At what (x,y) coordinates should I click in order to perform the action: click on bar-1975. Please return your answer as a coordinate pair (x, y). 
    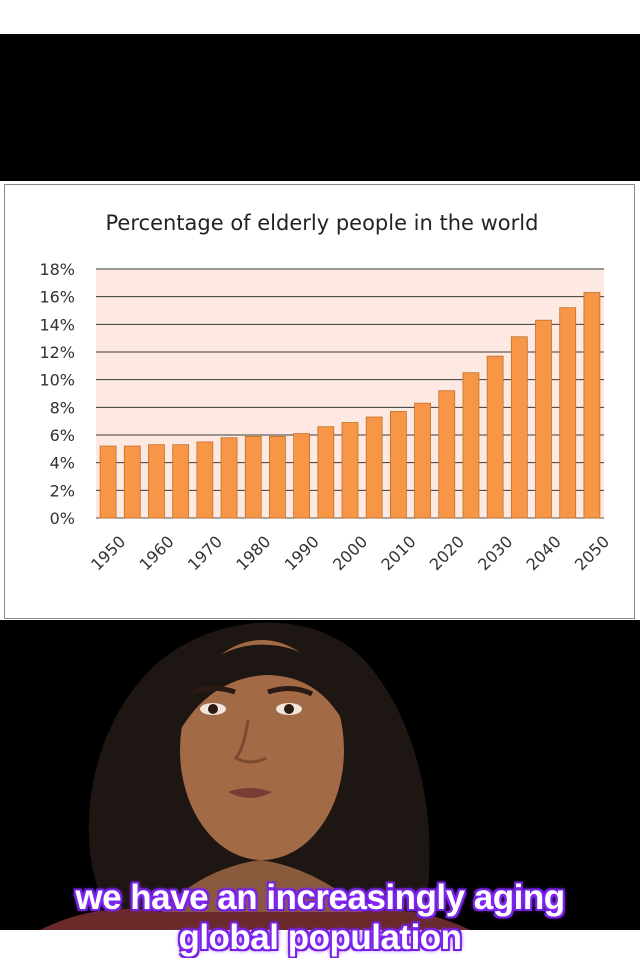
    Looking at the image, I should click on (229, 478).